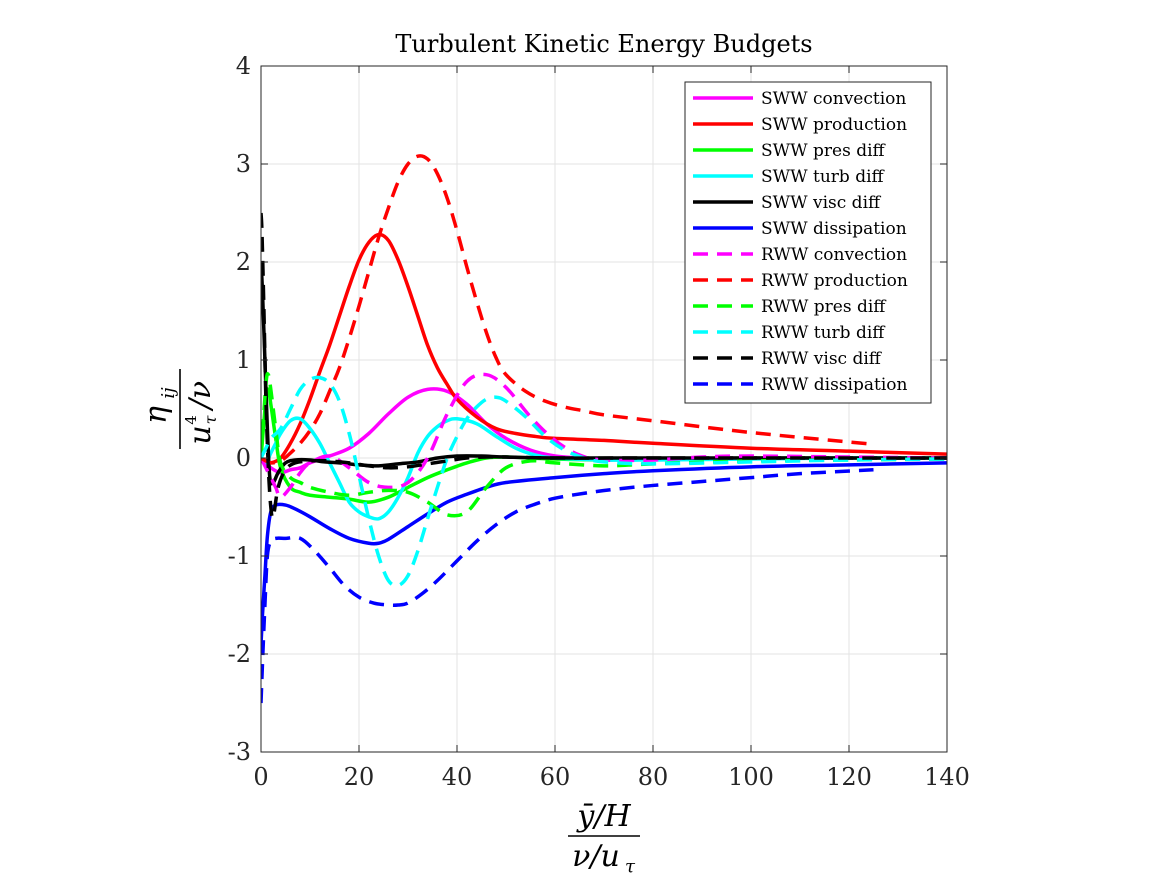 This screenshot has height=875, width=1167. I want to click on y-axis-label-denominator-sup: 4, so click(191, 420).